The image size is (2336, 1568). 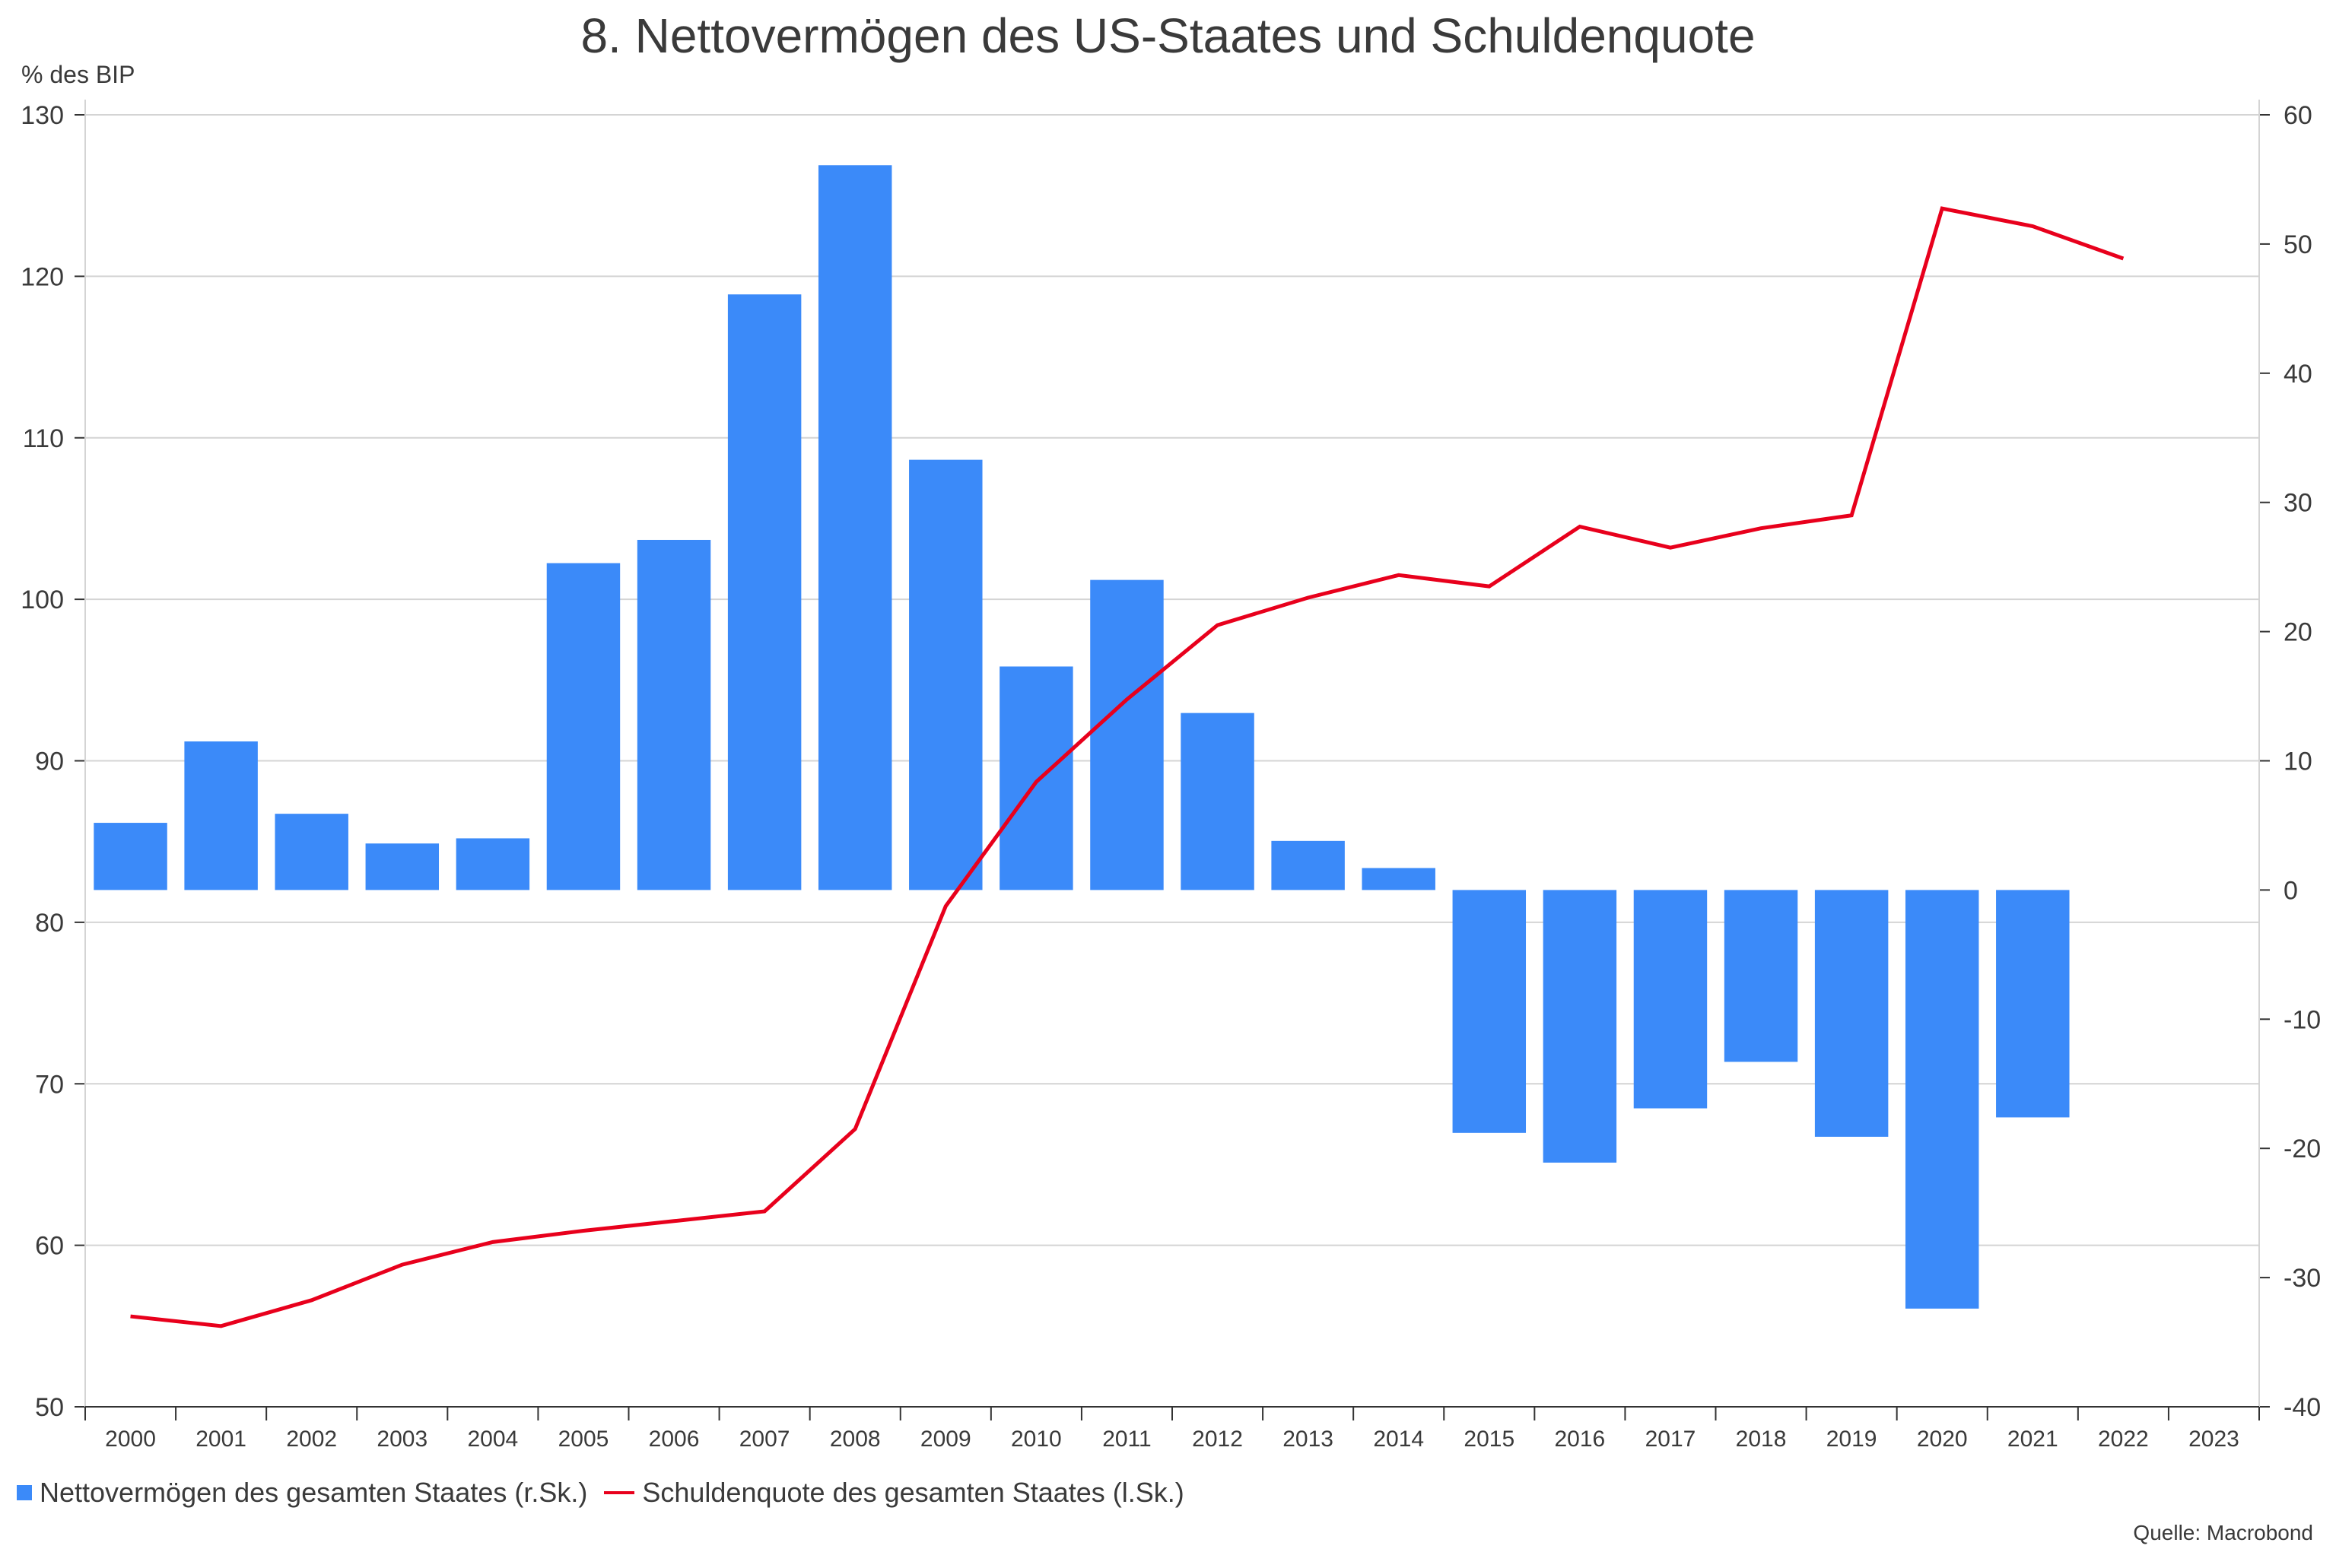 I want to click on bar-2000, so click(x=130, y=856).